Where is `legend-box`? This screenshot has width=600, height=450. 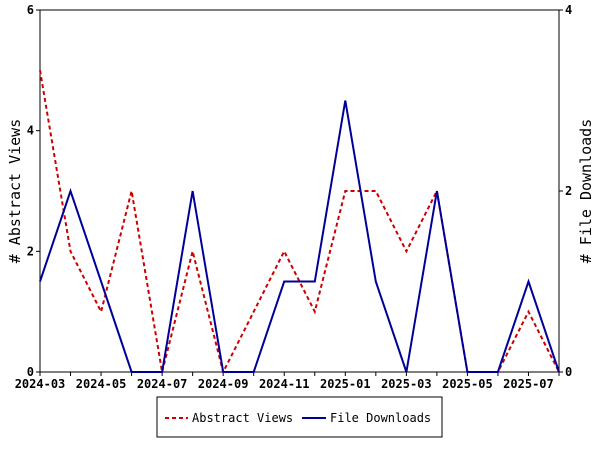 legend-box is located at coordinates (299, 417).